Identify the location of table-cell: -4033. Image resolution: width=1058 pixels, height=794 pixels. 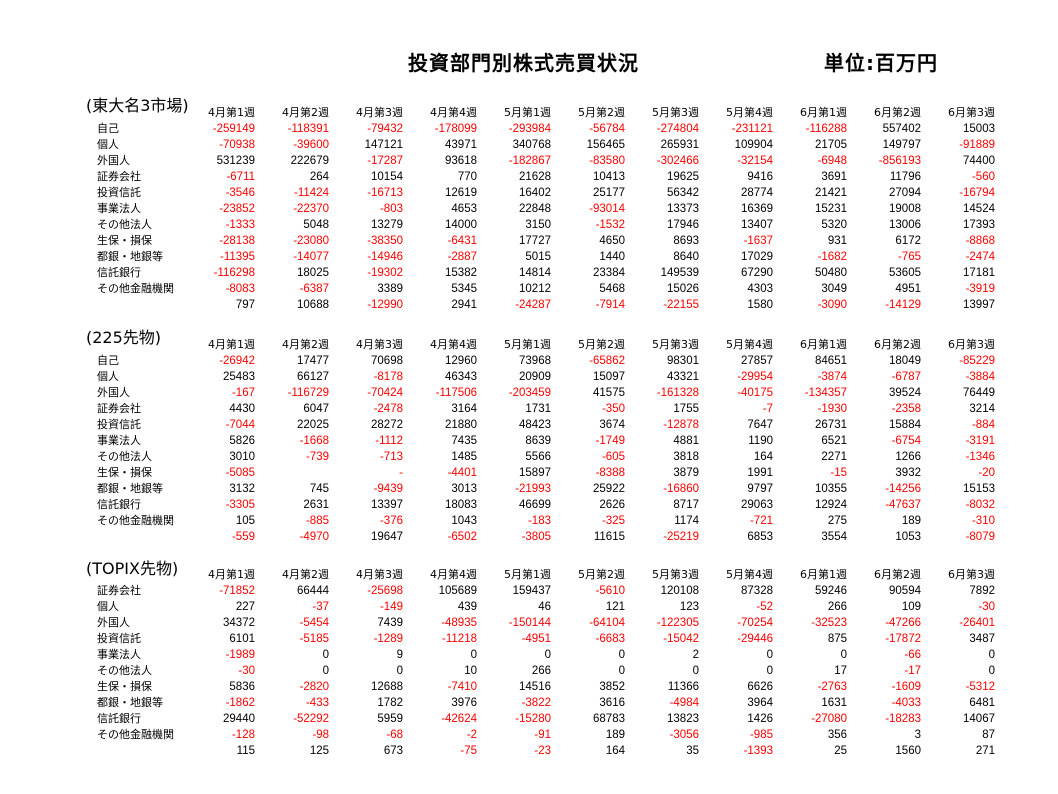
(906, 703).